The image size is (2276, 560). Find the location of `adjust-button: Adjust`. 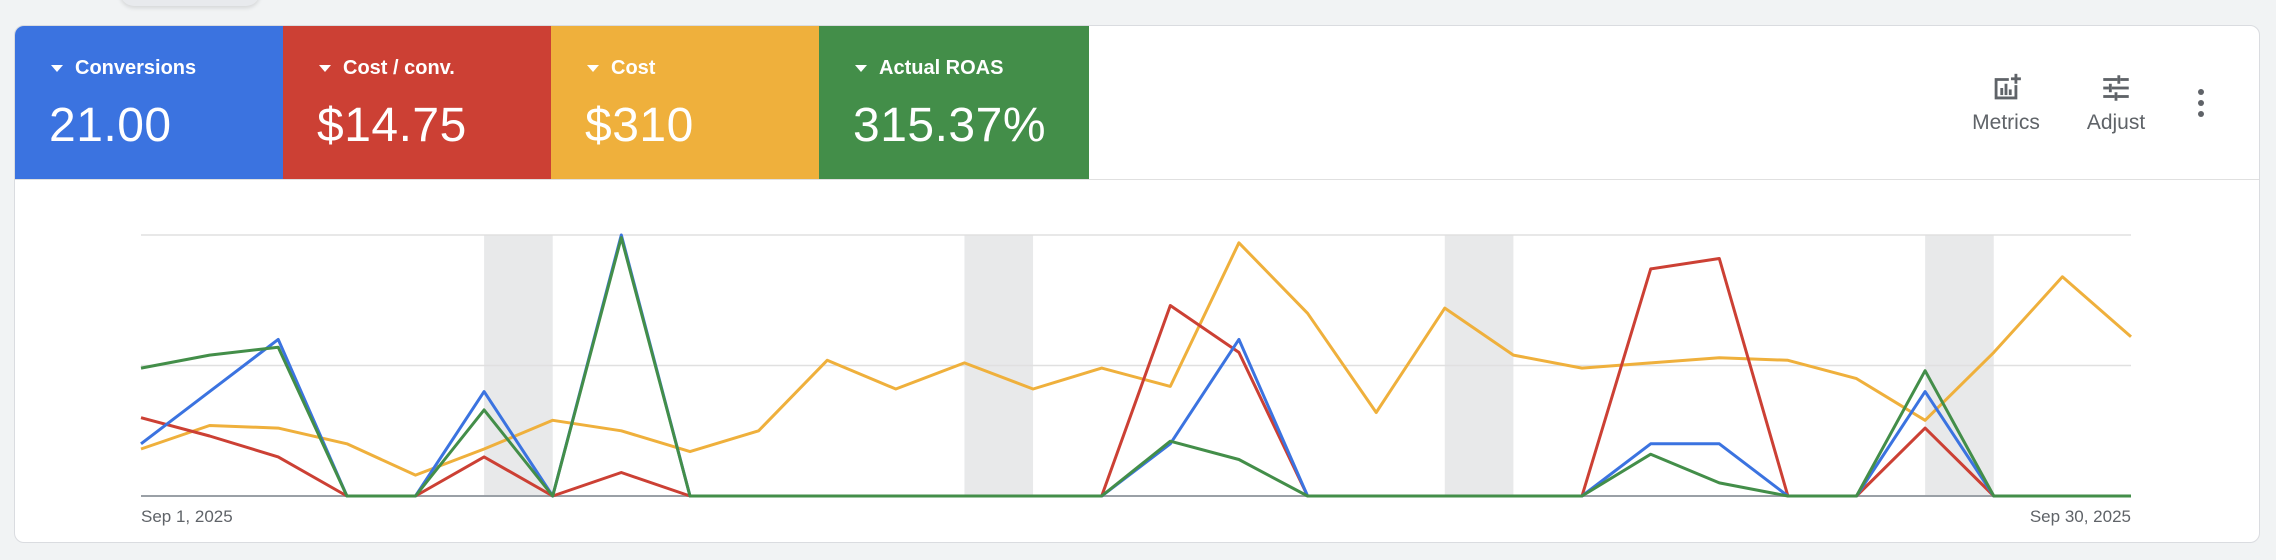

adjust-button: Adjust is located at coordinates (2116, 103).